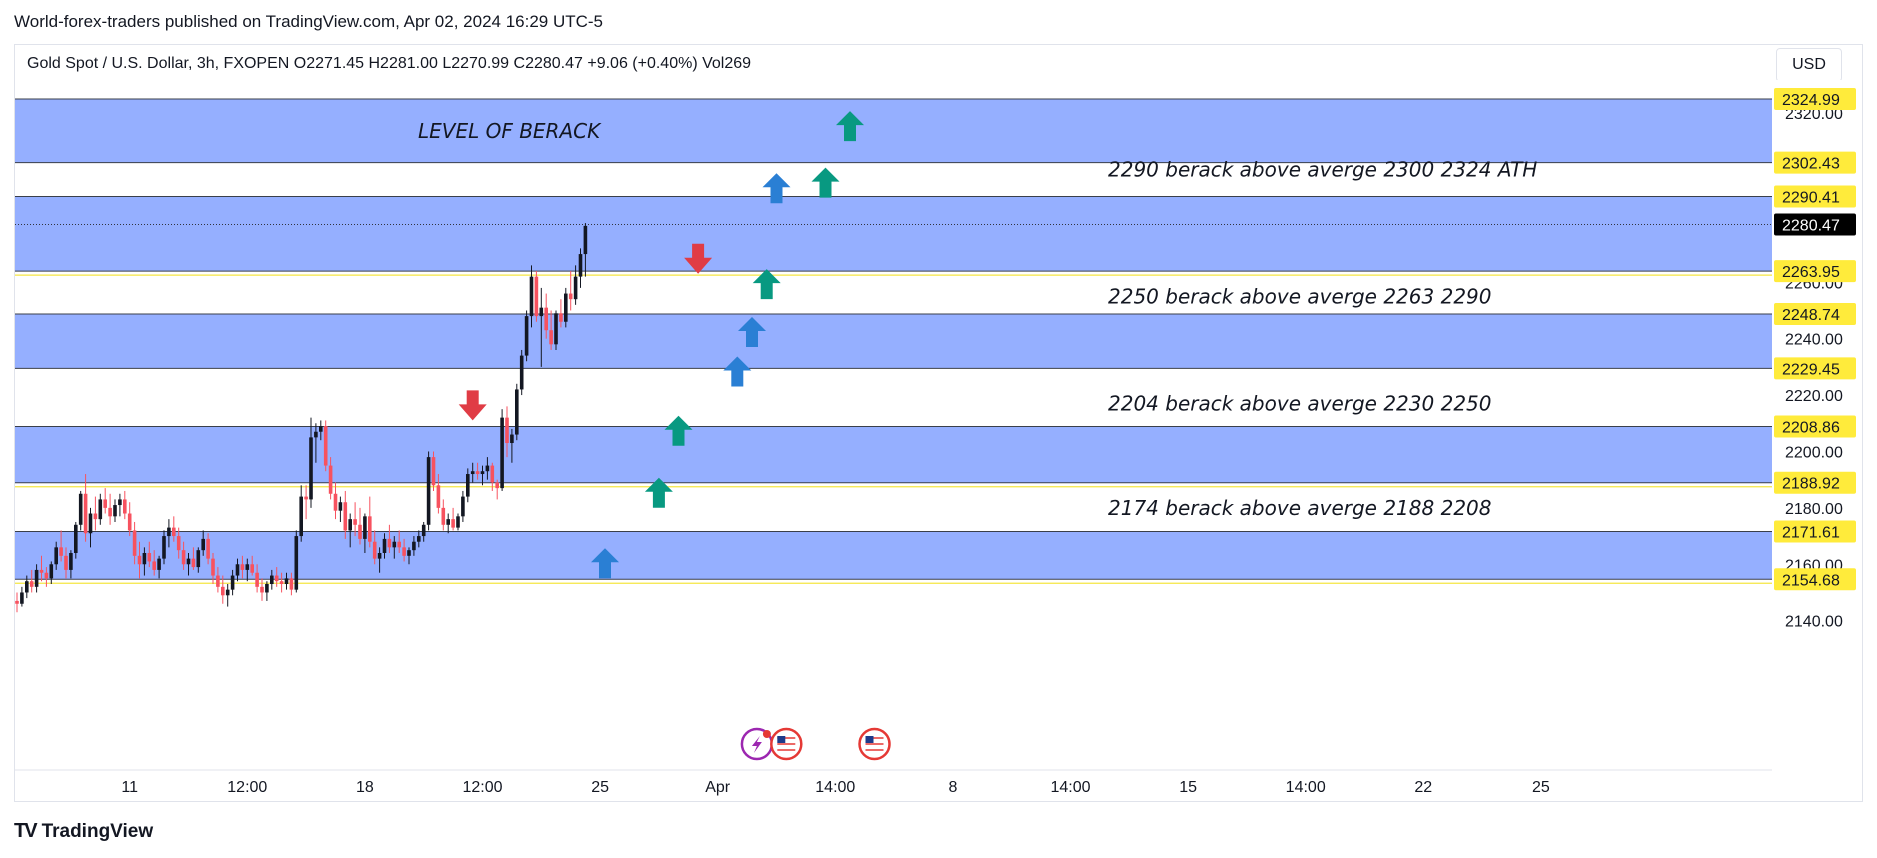 The width and height of the screenshot is (1877, 858). What do you see at coordinates (1811, 272) in the screenshot?
I see `price-label-text: 2263.95` at bounding box center [1811, 272].